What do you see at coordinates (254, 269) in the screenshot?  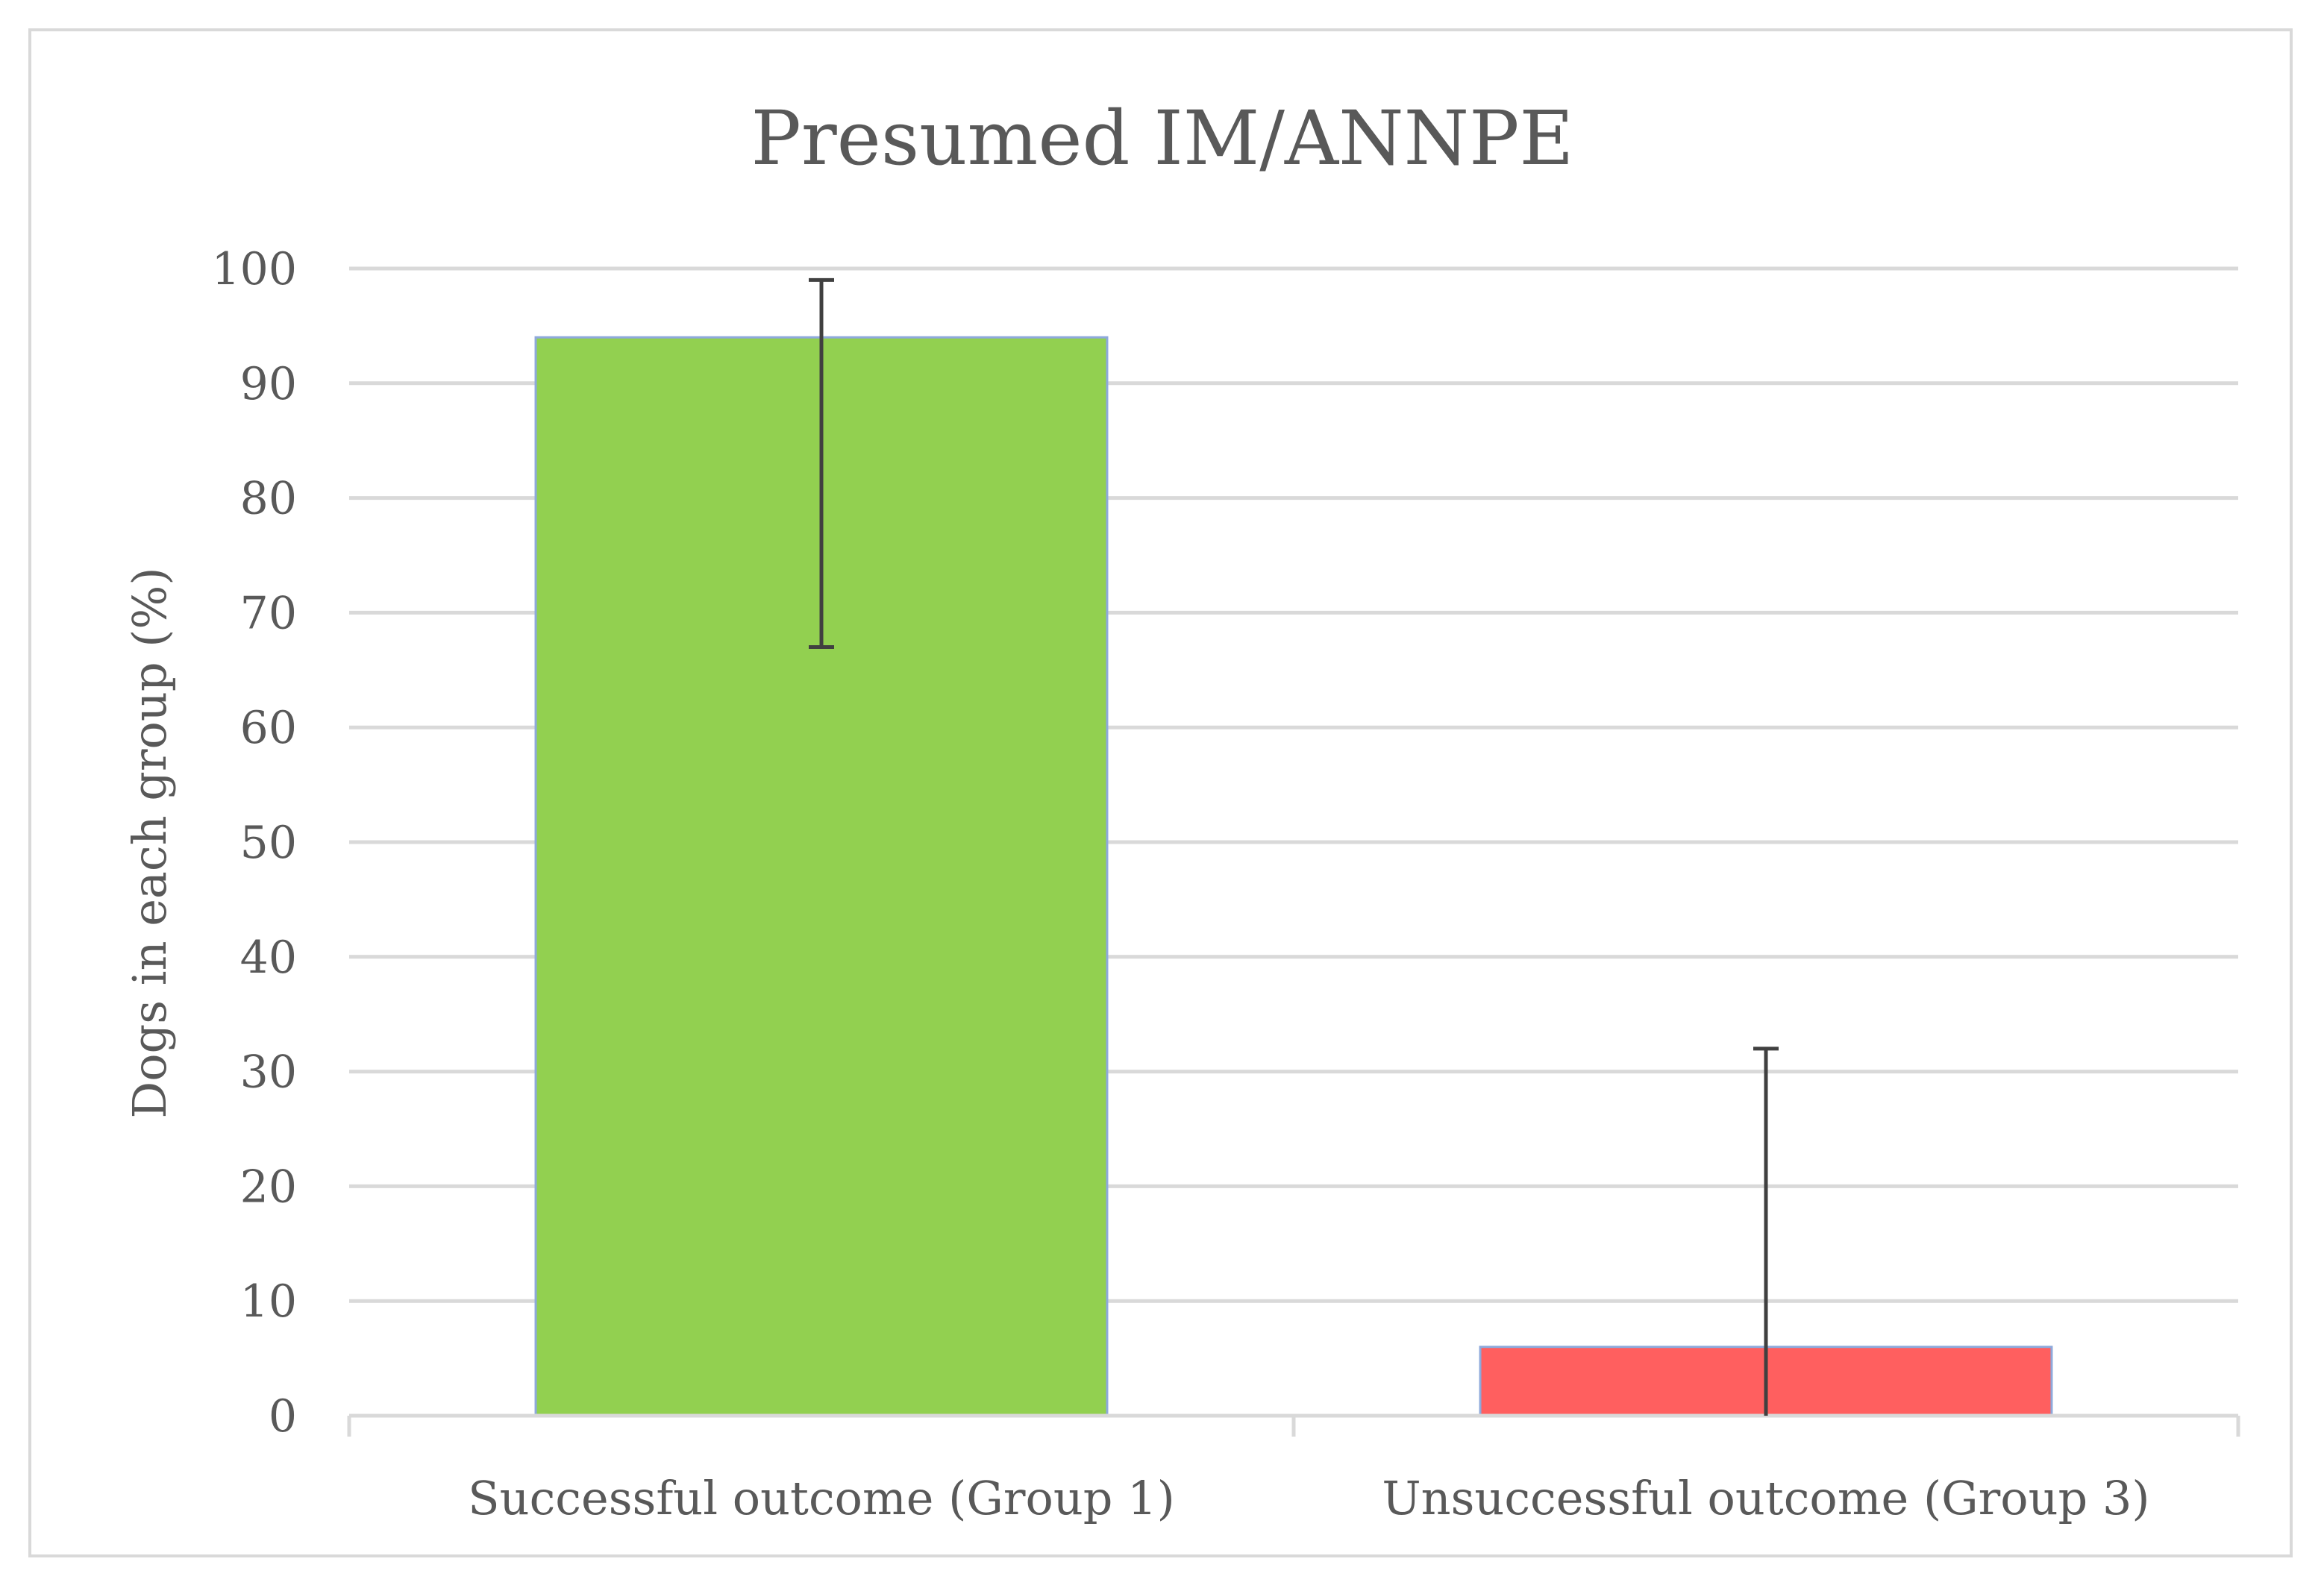 I see `y-tick-label: 100` at bounding box center [254, 269].